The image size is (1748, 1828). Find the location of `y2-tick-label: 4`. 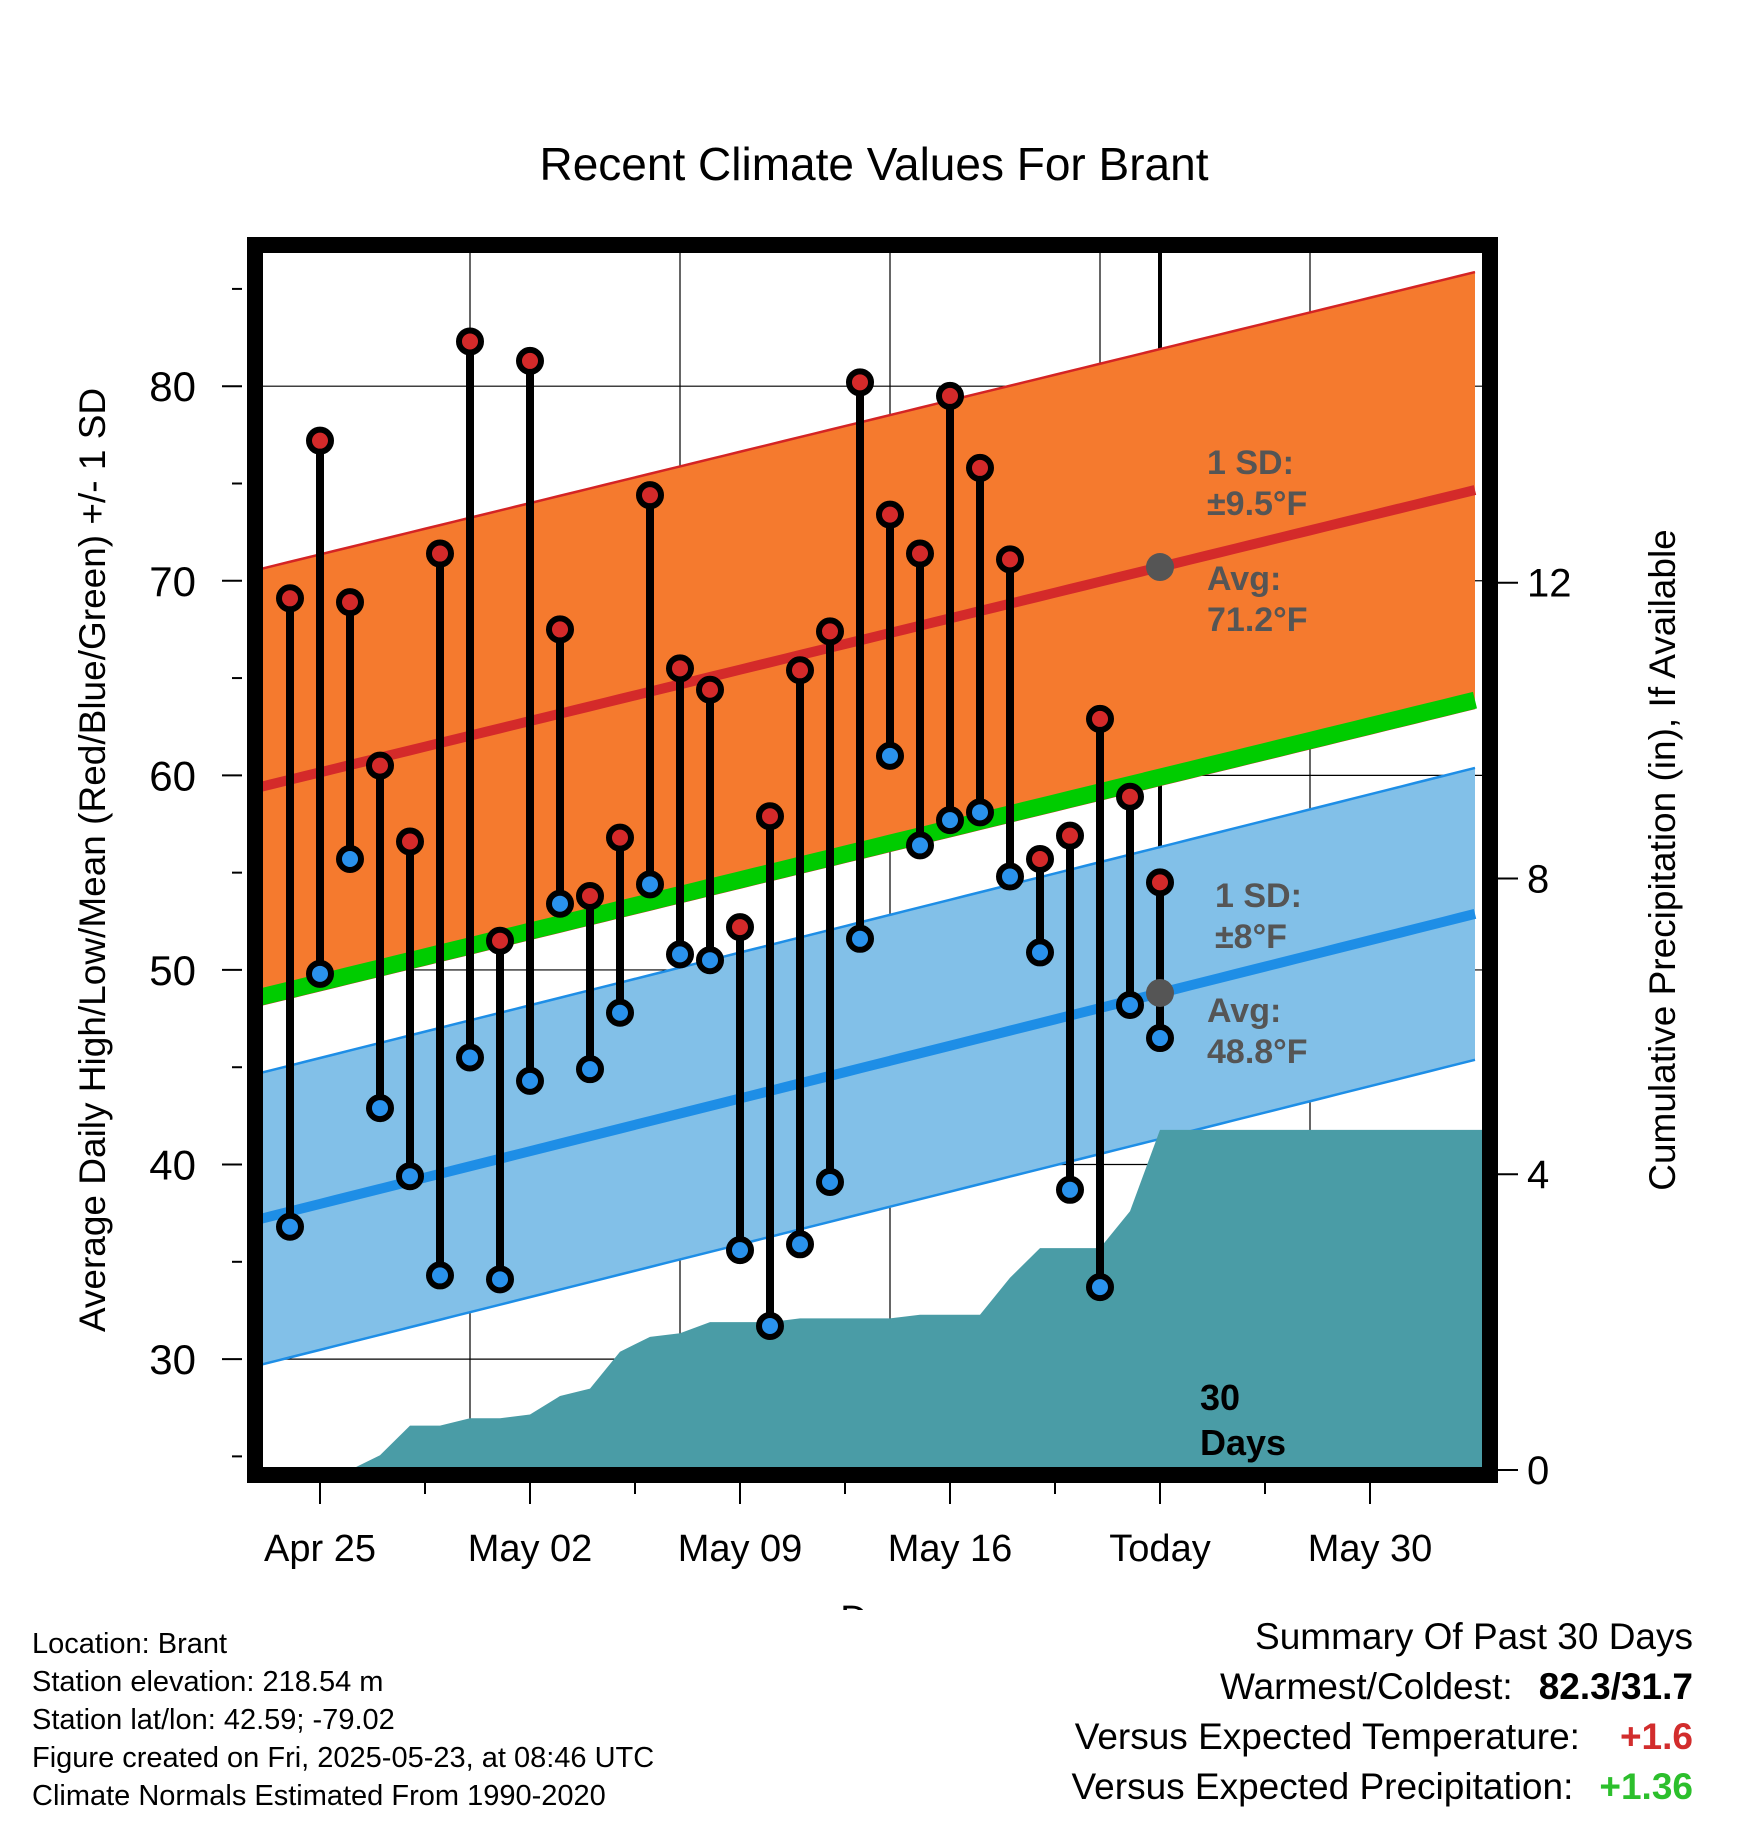

y2-tick-label: 4 is located at coordinates (1538, 1175).